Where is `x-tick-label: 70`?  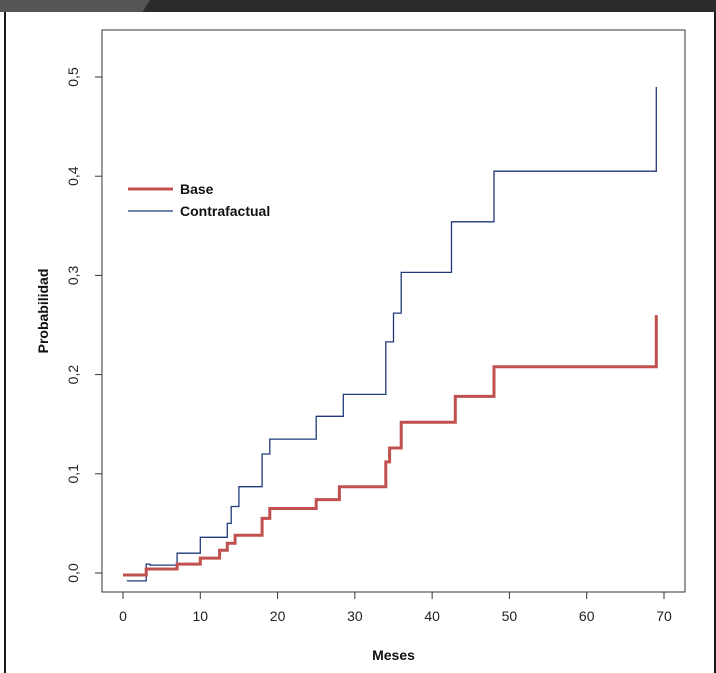
x-tick-label: 70 is located at coordinates (664, 616).